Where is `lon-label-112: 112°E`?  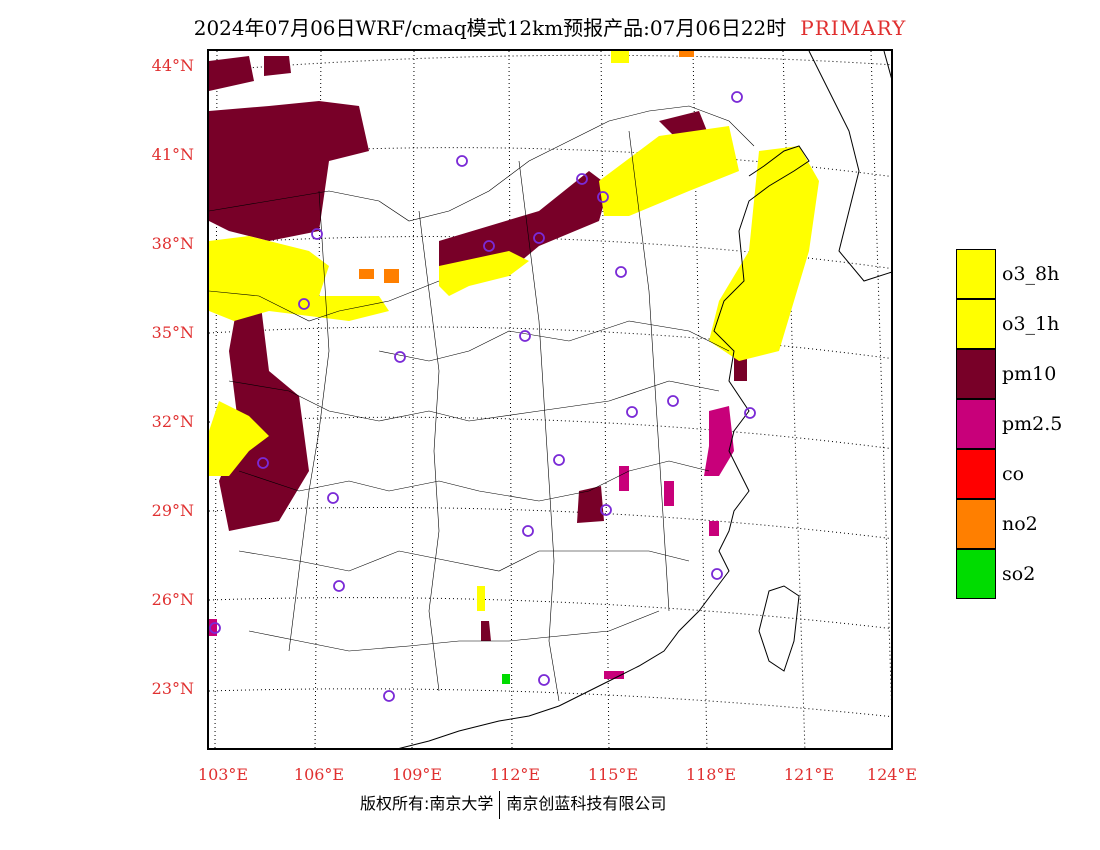 lon-label-112: 112°E is located at coordinates (515, 774).